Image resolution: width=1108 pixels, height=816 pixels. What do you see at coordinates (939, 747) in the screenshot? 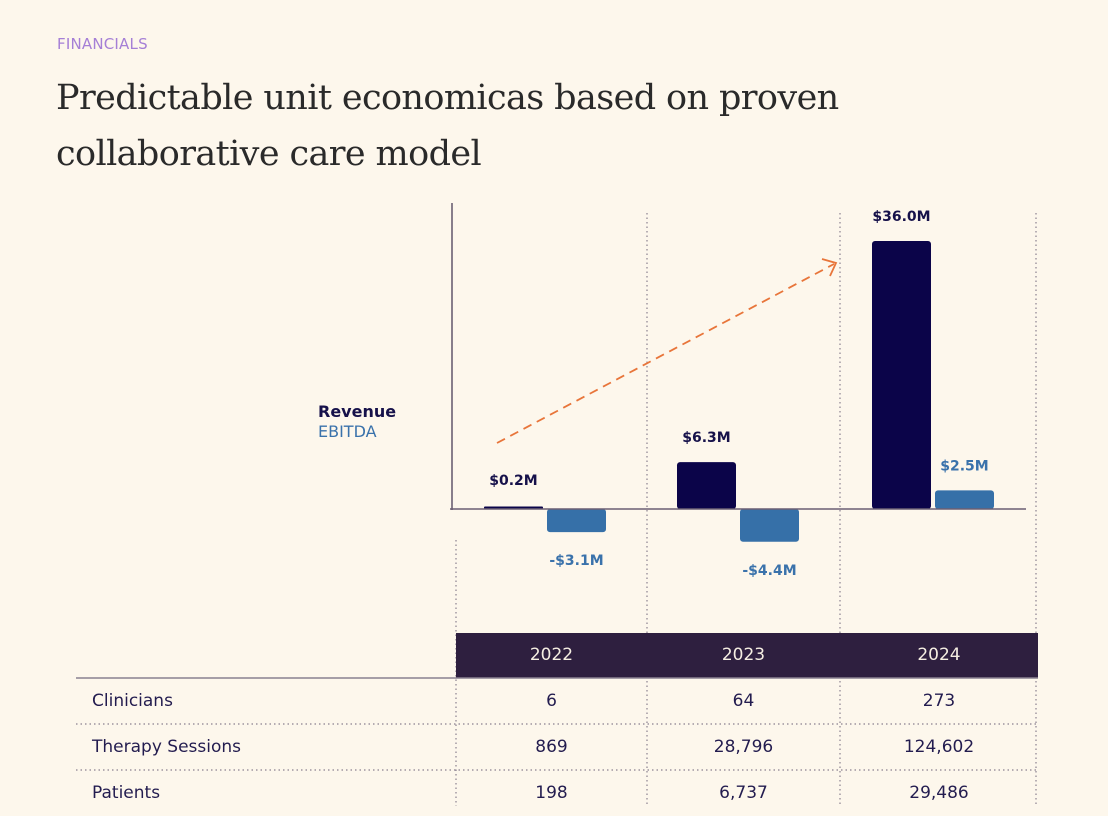
I see `table-cell: 124,602` at bounding box center [939, 747].